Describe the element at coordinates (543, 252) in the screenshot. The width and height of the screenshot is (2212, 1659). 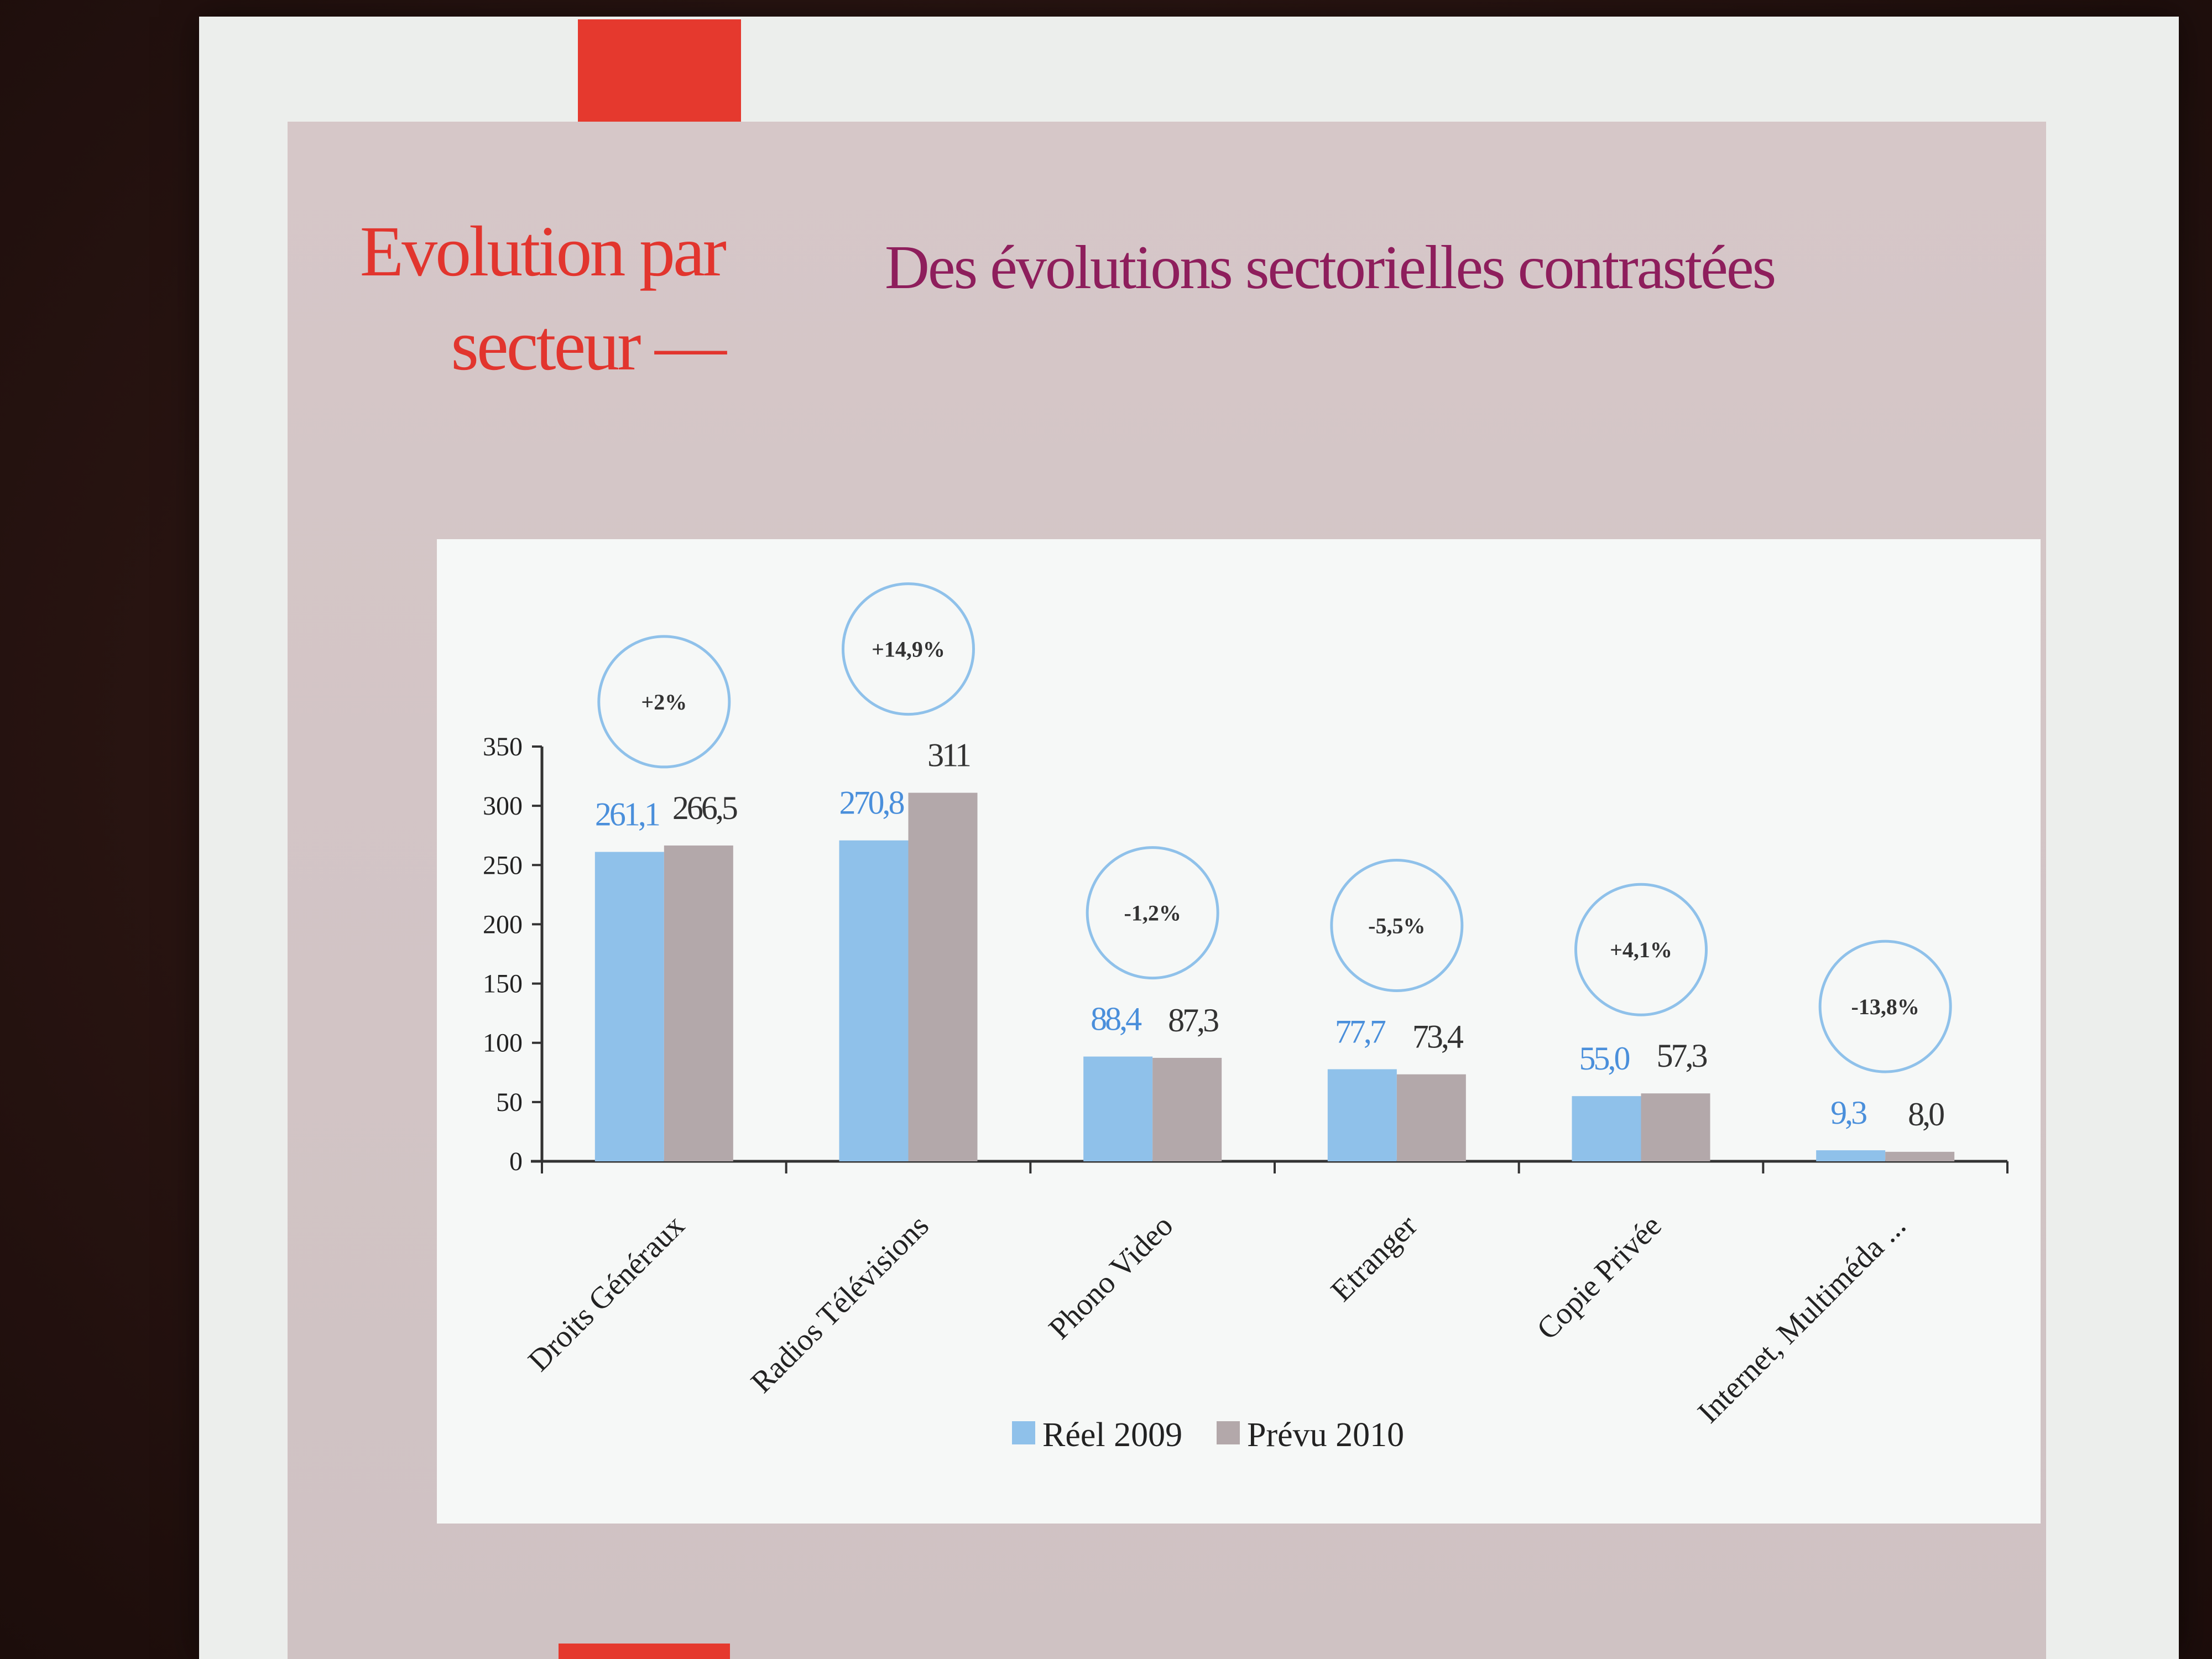
I see `slide-title-line1: Evolution par` at that location.